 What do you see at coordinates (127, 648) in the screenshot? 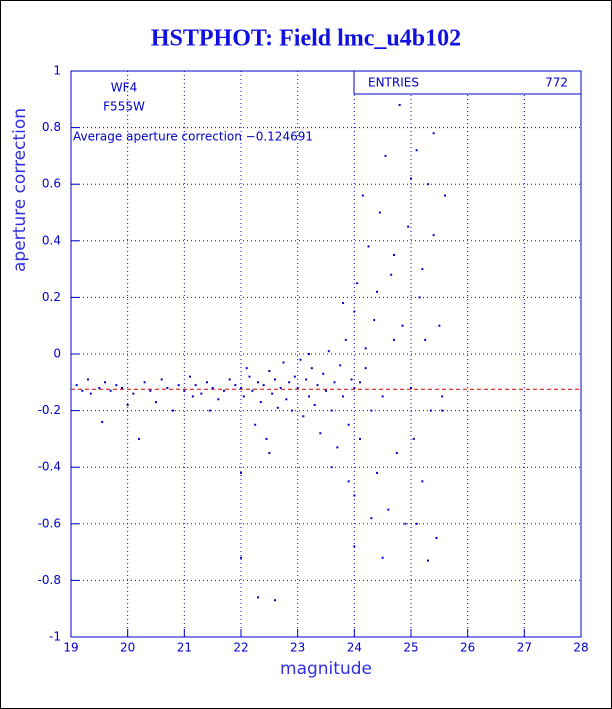
I see `x-tick-label: 20` at bounding box center [127, 648].